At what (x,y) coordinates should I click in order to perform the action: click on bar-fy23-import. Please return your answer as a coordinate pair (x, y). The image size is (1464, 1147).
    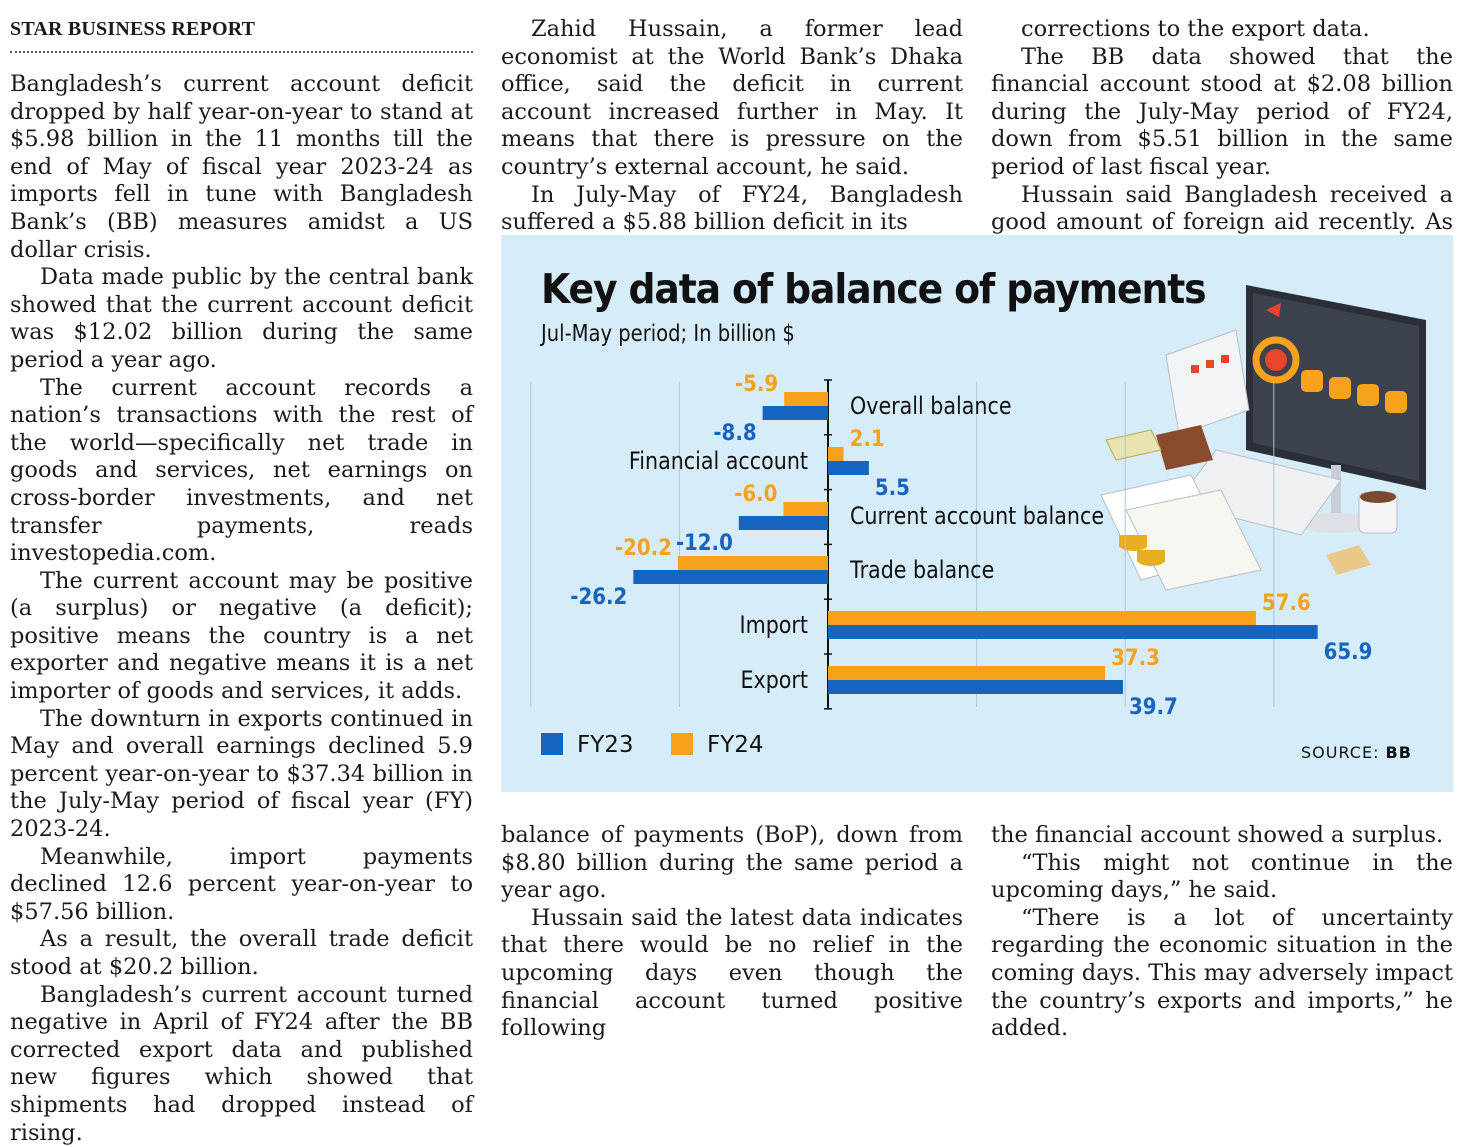
    Looking at the image, I should click on (1073, 632).